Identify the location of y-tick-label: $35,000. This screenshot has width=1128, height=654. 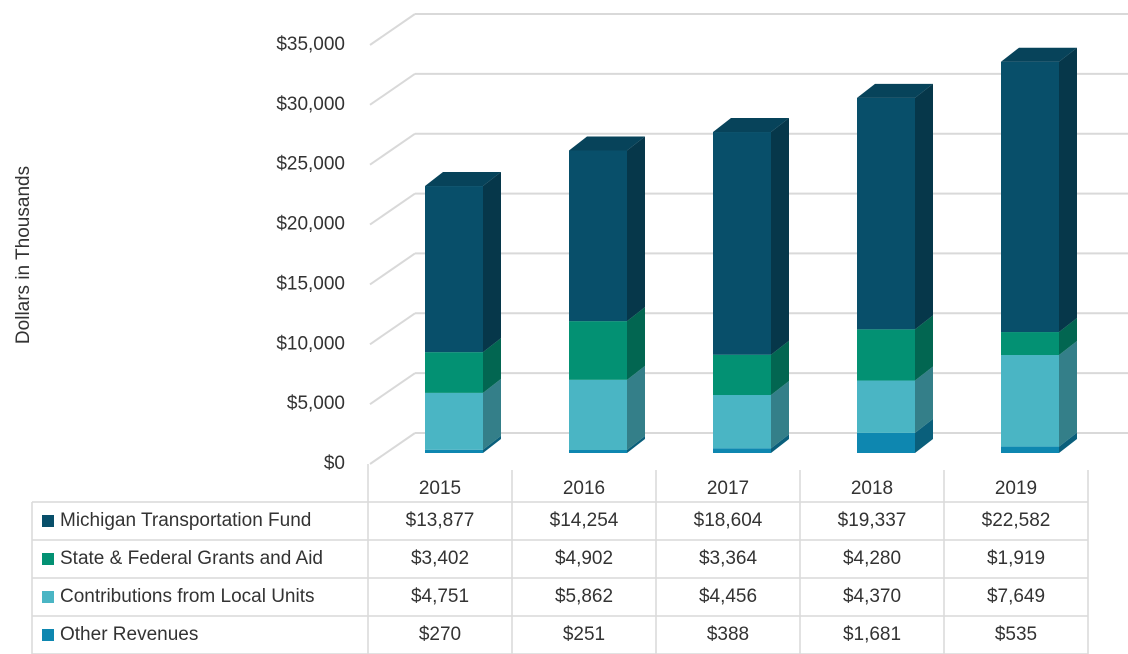
(310, 44).